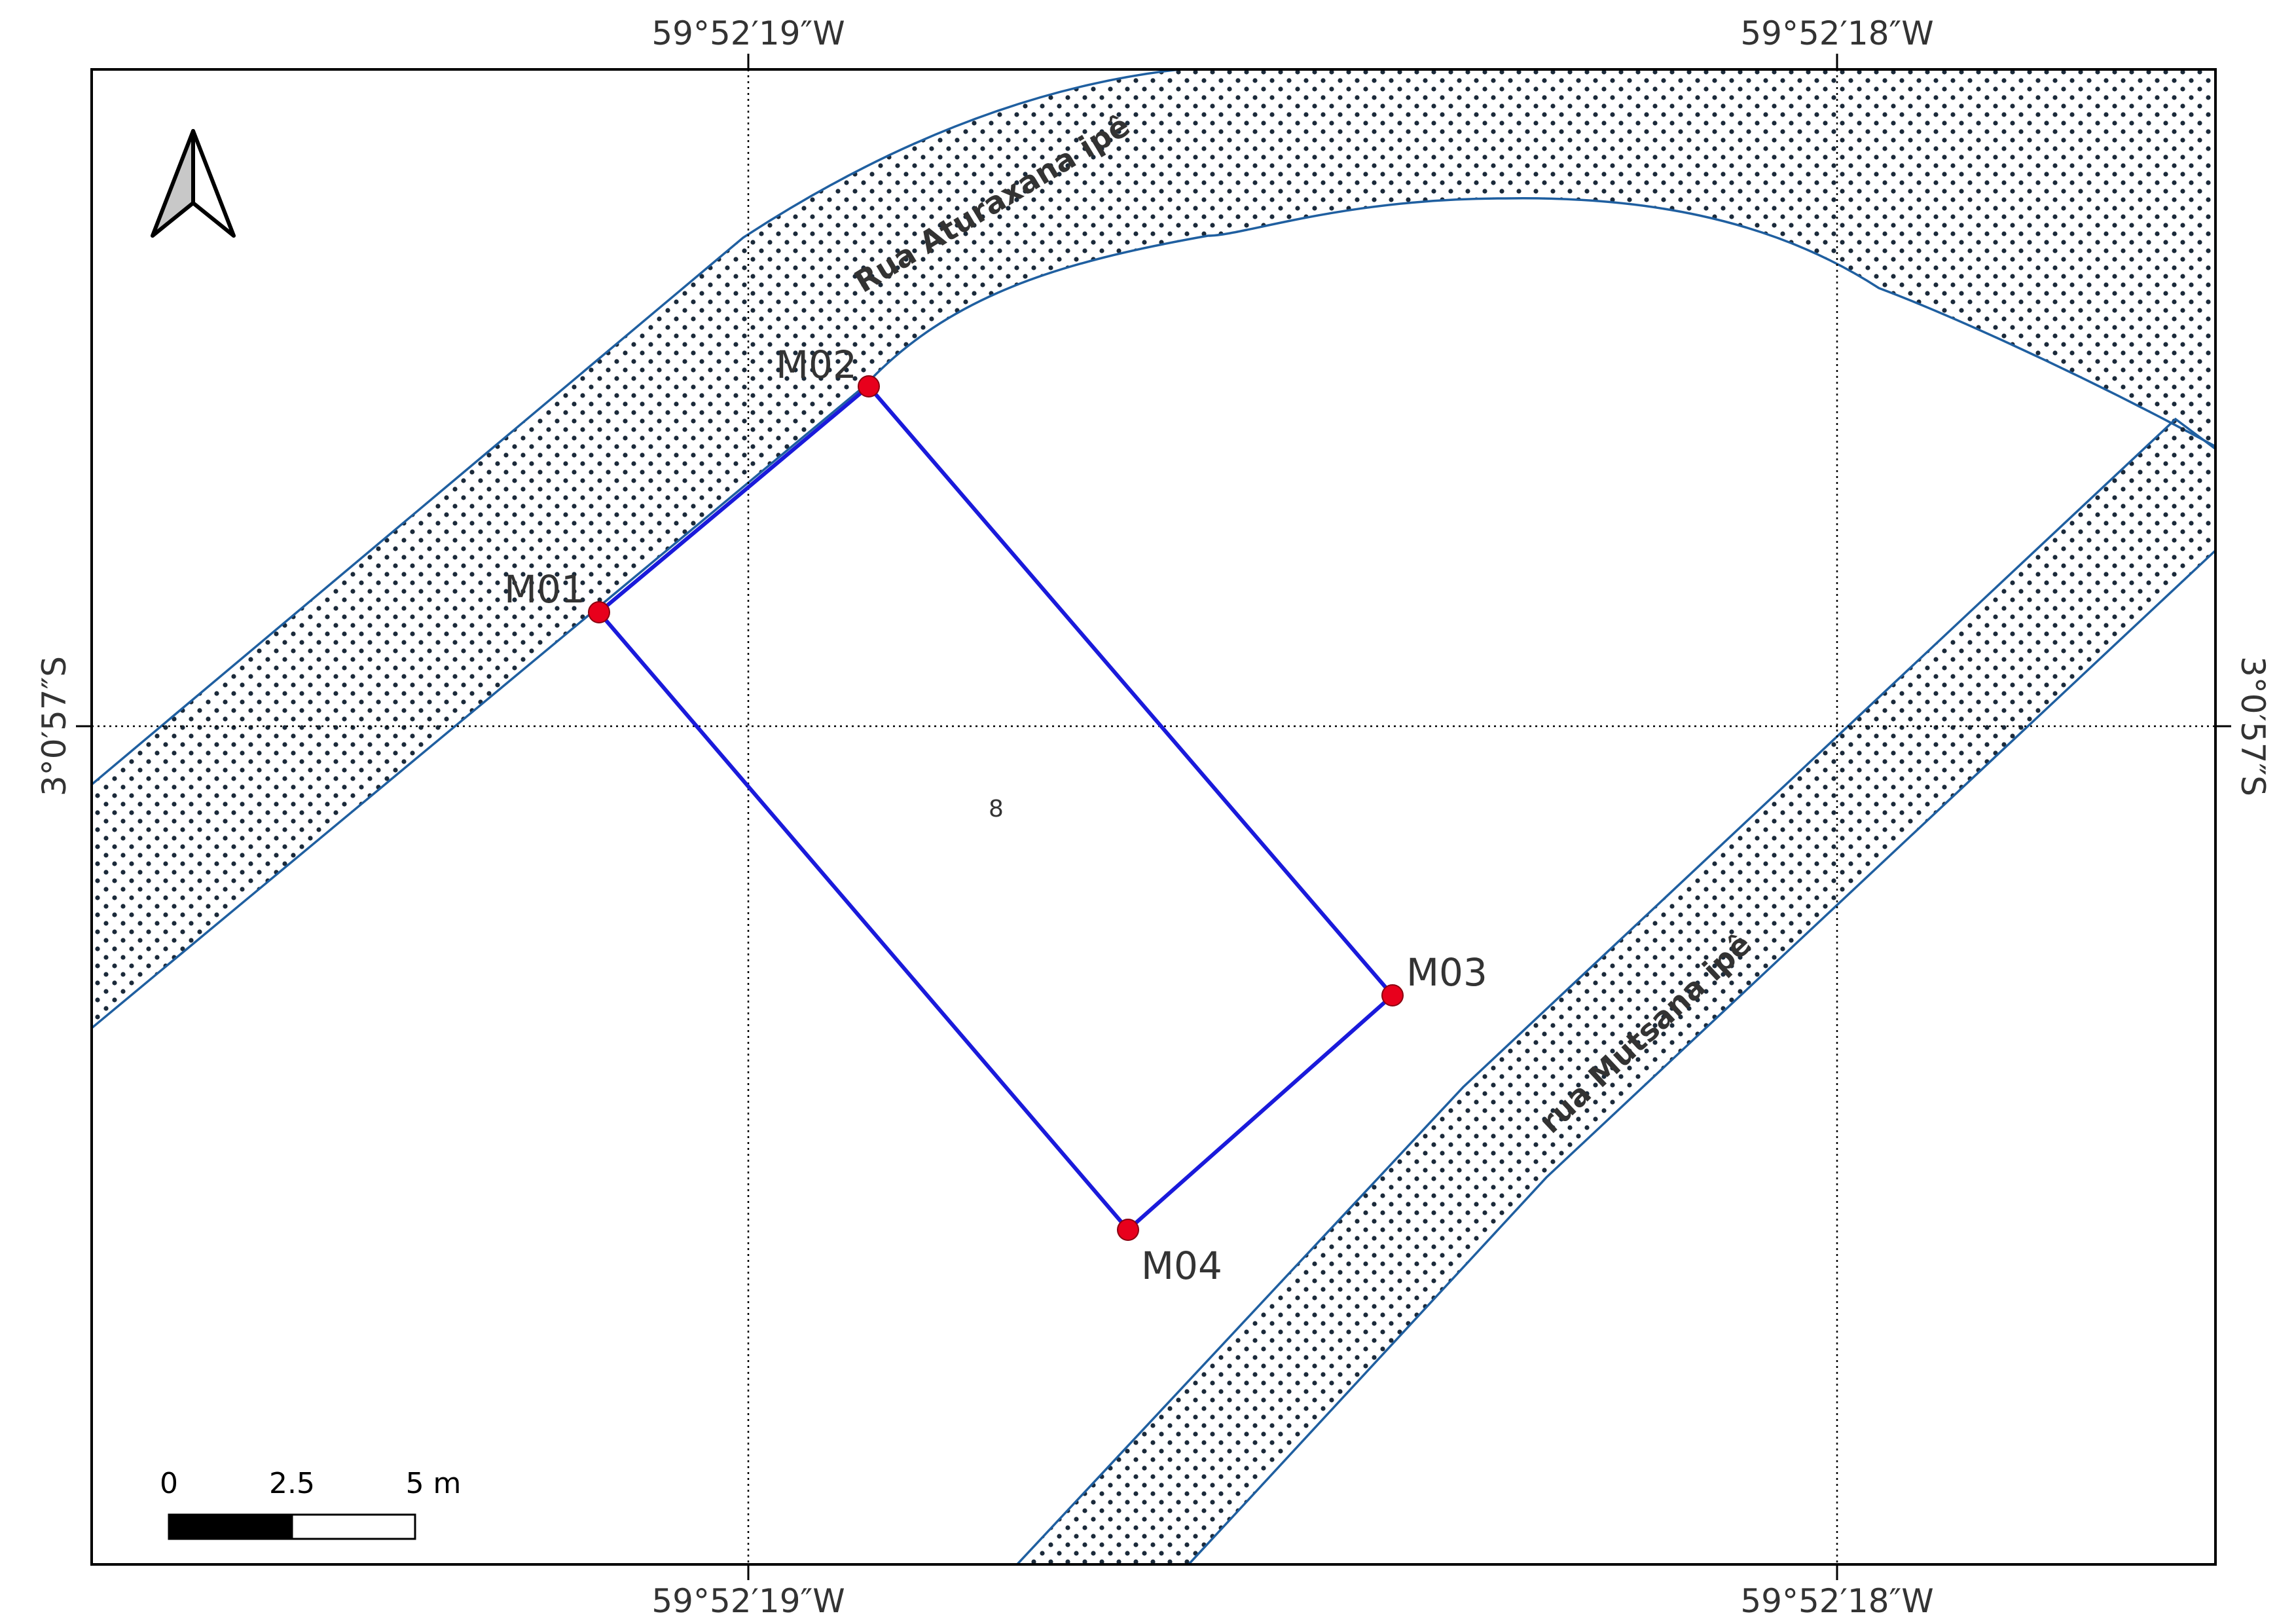 The image size is (2296, 1624). Describe the element at coordinates (816, 364) in the screenshot. I see `vertex-m02-label: M02` at that location.